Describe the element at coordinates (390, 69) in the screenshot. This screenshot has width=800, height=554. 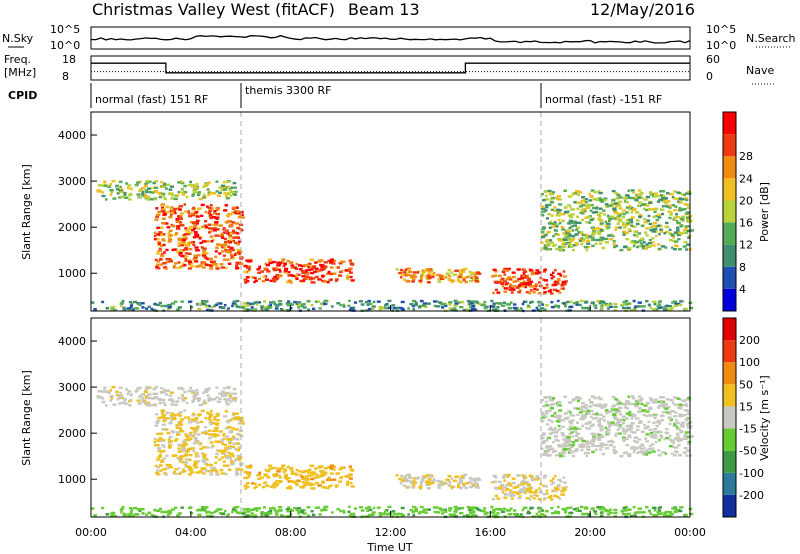
I see `freq-panel: Freq. [MHz] 18 8 60 0 Nave` at that location.